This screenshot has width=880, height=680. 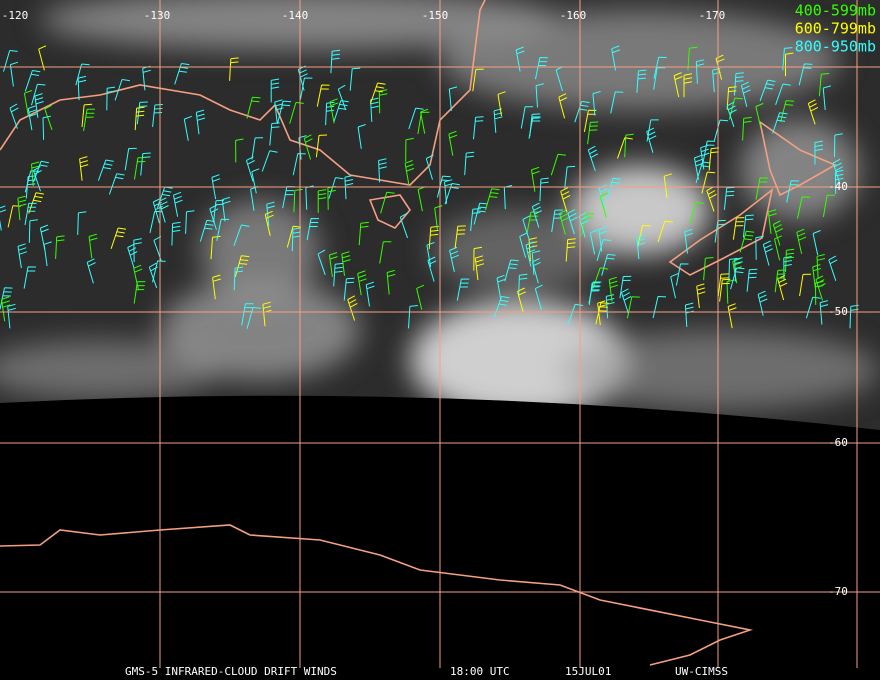 What do you see at coordinates (231, 671) in the screenshot?
I see `footer-text: GMS-5 INFRARED-CLOUD DRIFT WINDS` at bounding box center [231, 671].